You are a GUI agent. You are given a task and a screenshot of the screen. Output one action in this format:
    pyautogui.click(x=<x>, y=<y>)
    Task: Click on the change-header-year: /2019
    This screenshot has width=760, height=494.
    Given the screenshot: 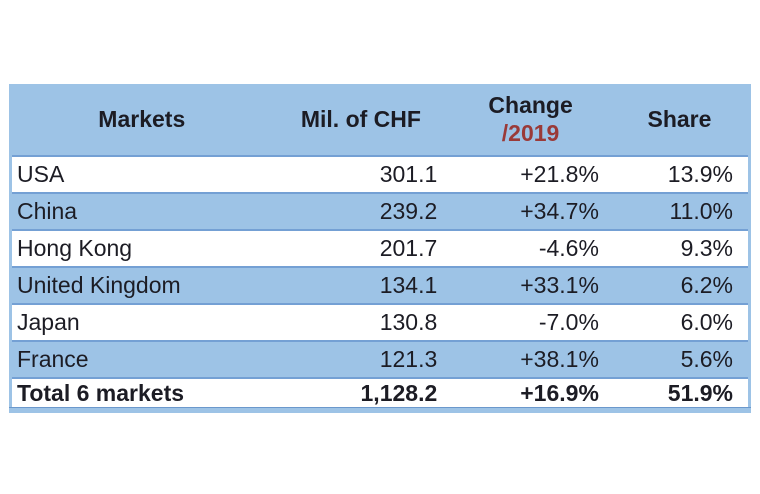 What is the action you would take?
    pyautogui.click(x=530, y=132)
    